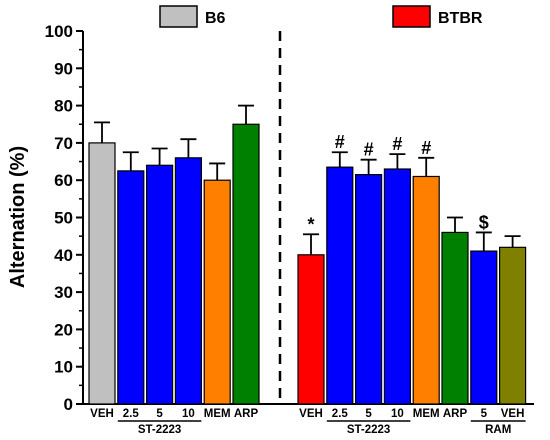  Describe the element at coordinates (498, 430) in the screenshot. I see `group-label-ram: RAM` at that location.